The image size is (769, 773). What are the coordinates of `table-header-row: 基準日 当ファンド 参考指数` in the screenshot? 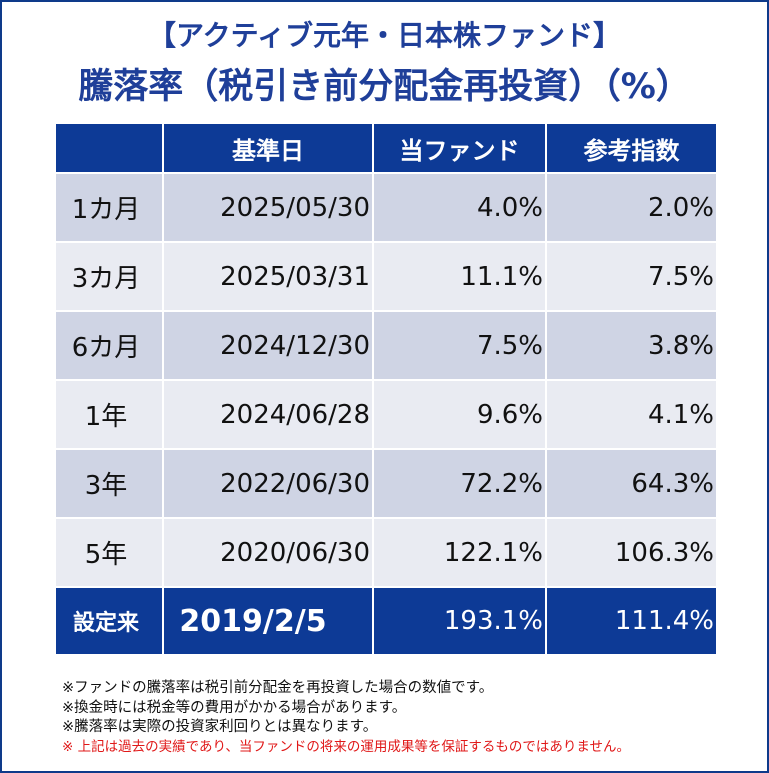 It's located at (386, 148).